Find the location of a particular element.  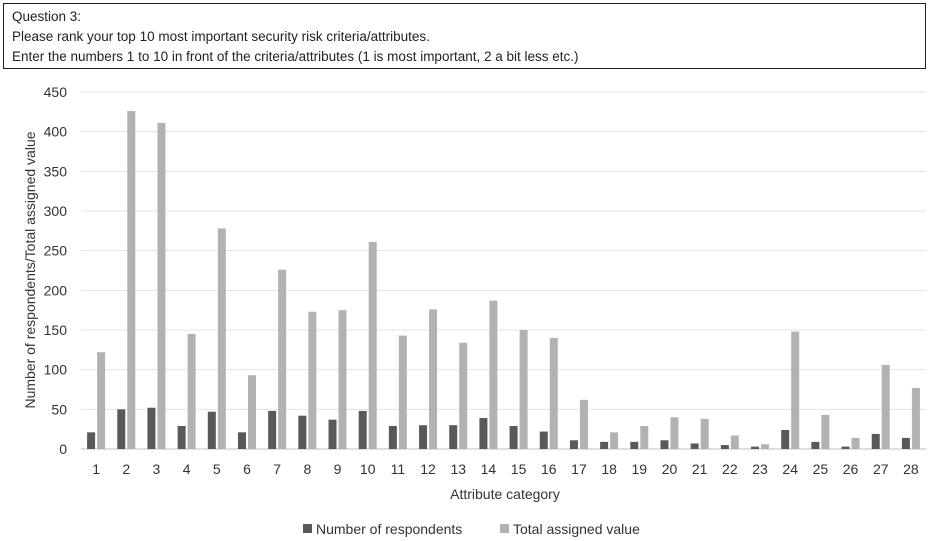

y-tick-label: 100 is located at coordinates (56, 370).